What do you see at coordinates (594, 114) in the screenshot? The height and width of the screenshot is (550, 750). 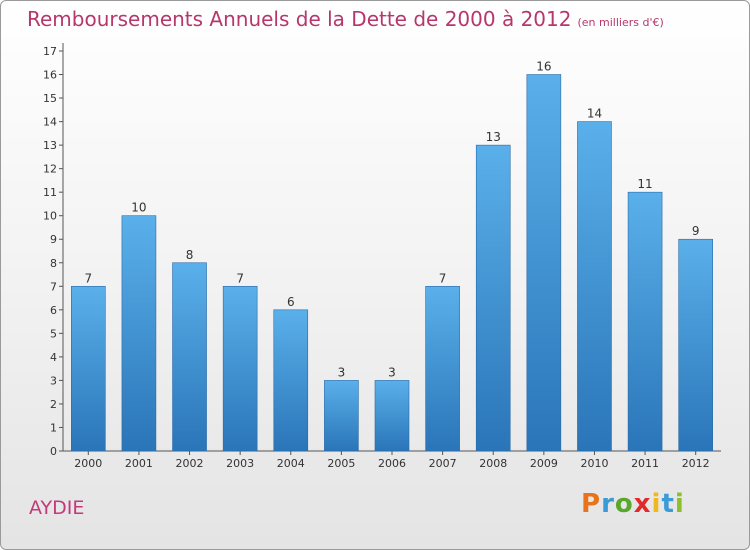 I see `data-label: 14` at bounding box center [594, 114].